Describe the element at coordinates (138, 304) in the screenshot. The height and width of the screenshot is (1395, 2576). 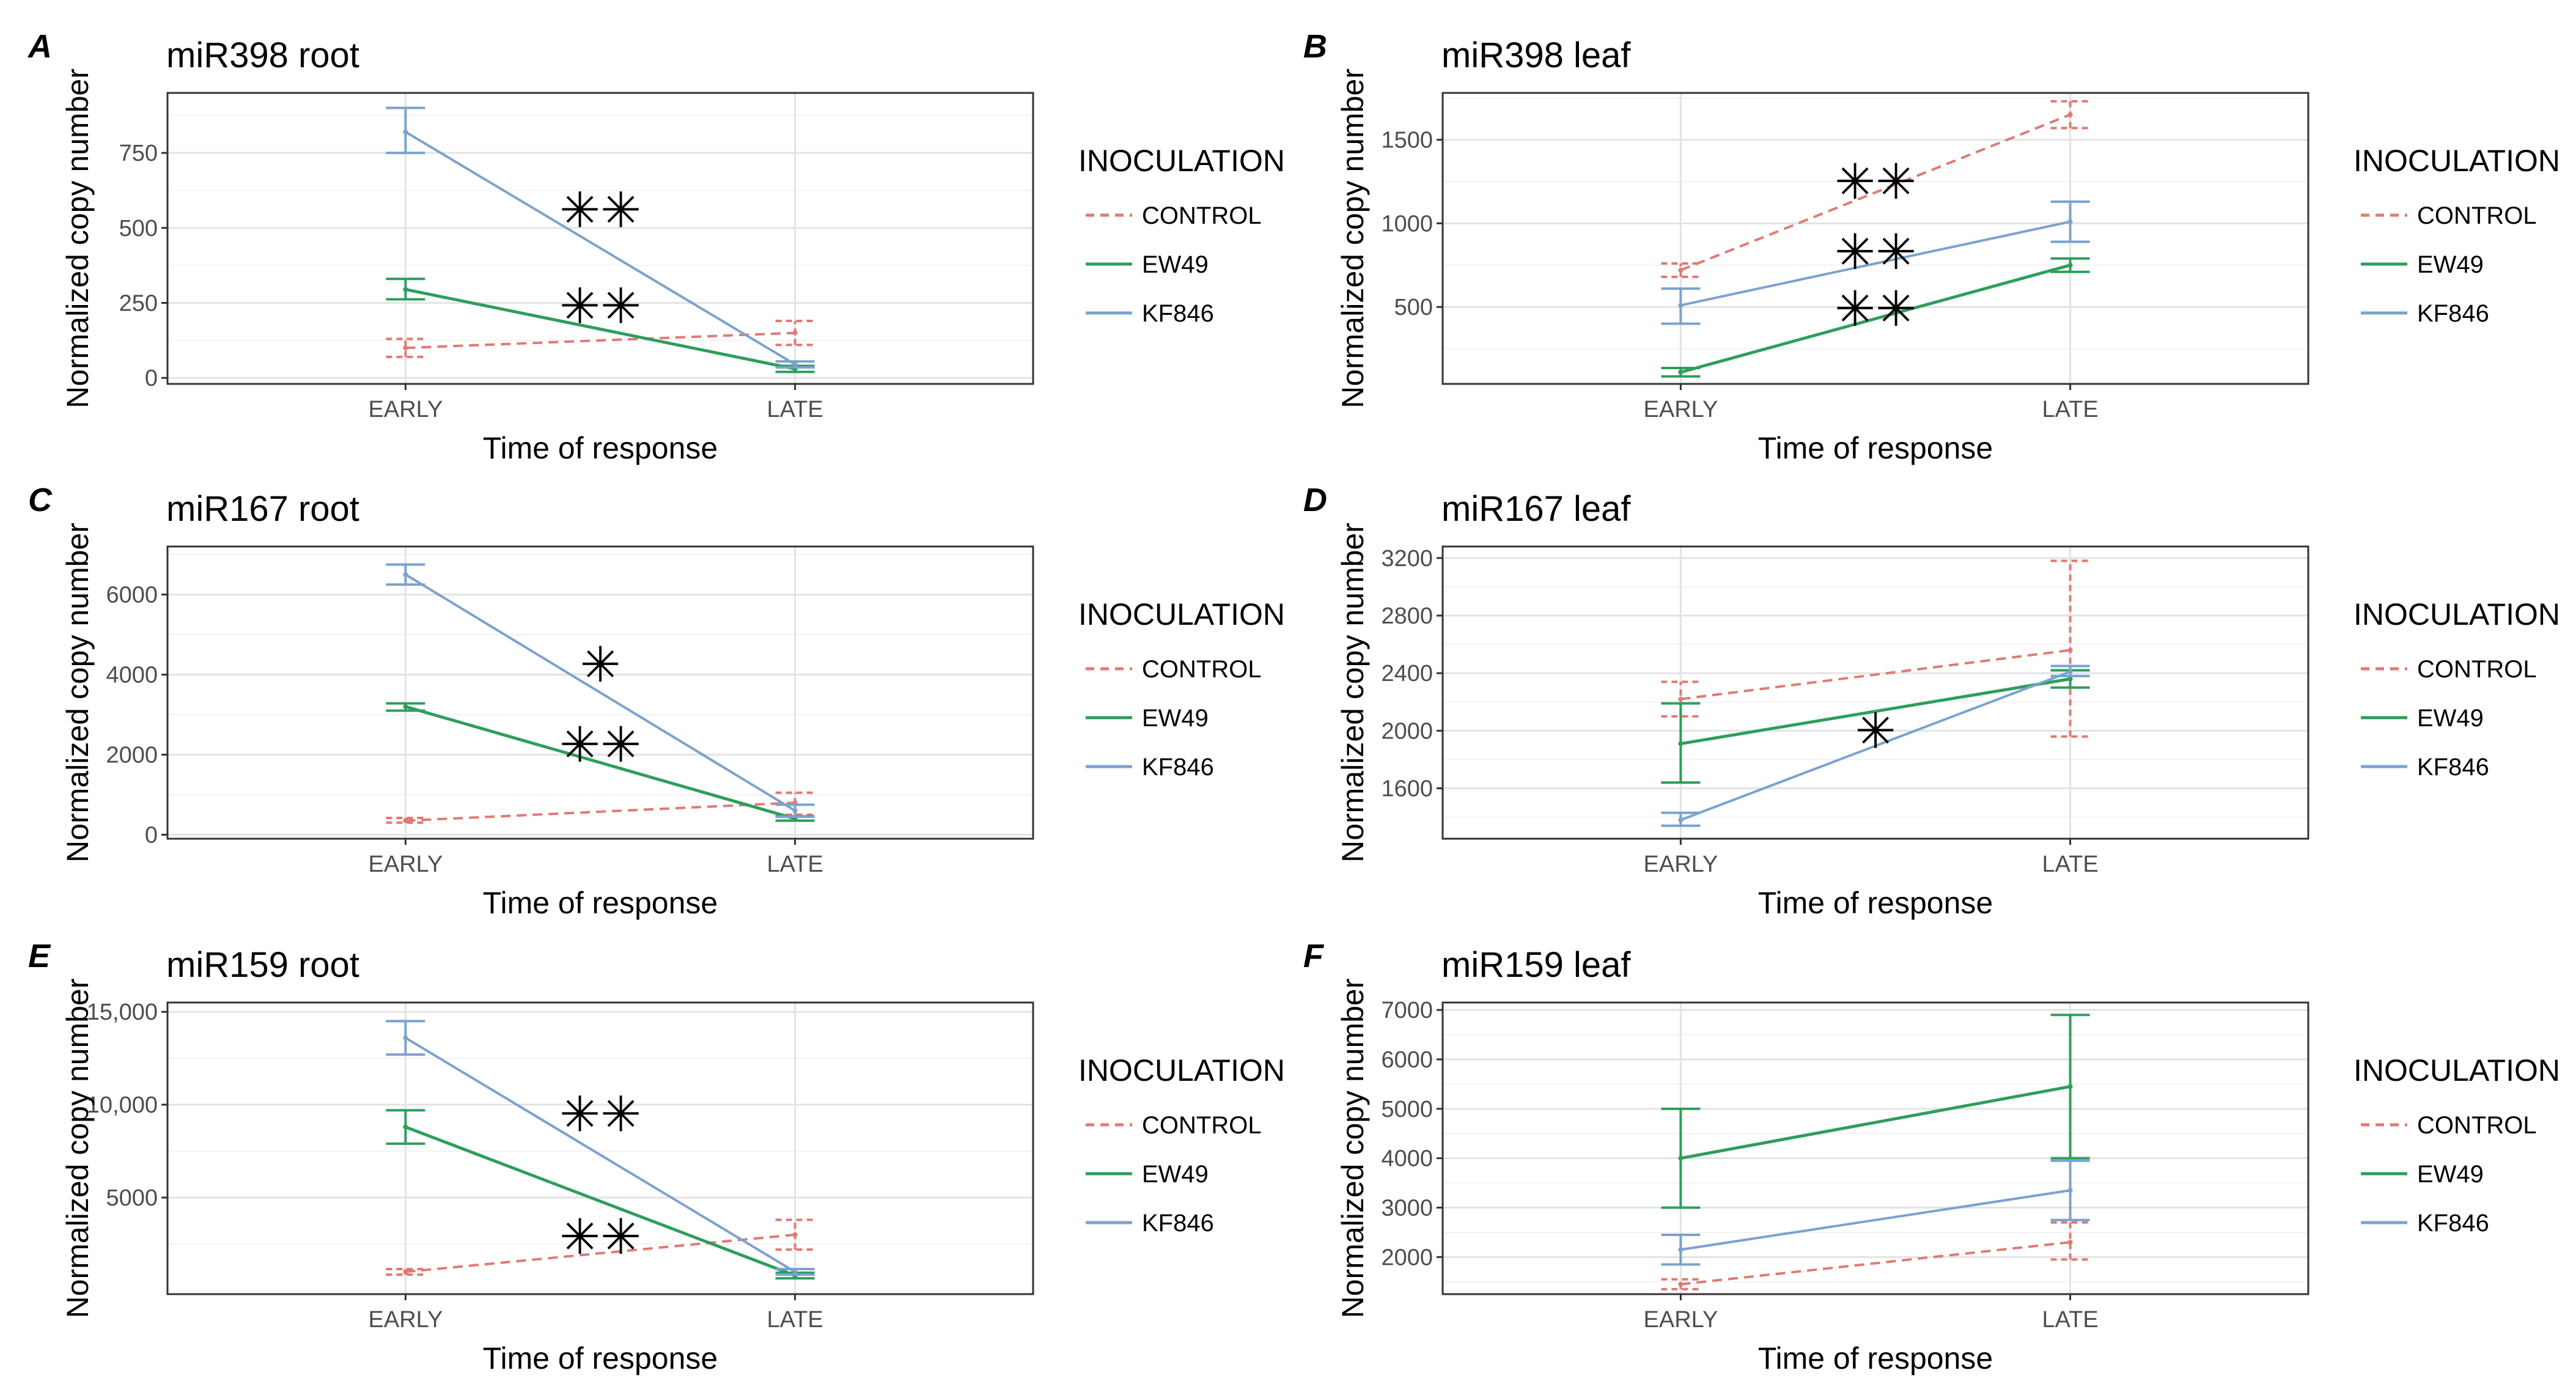
I see `y-tick-label: 250` at that location.